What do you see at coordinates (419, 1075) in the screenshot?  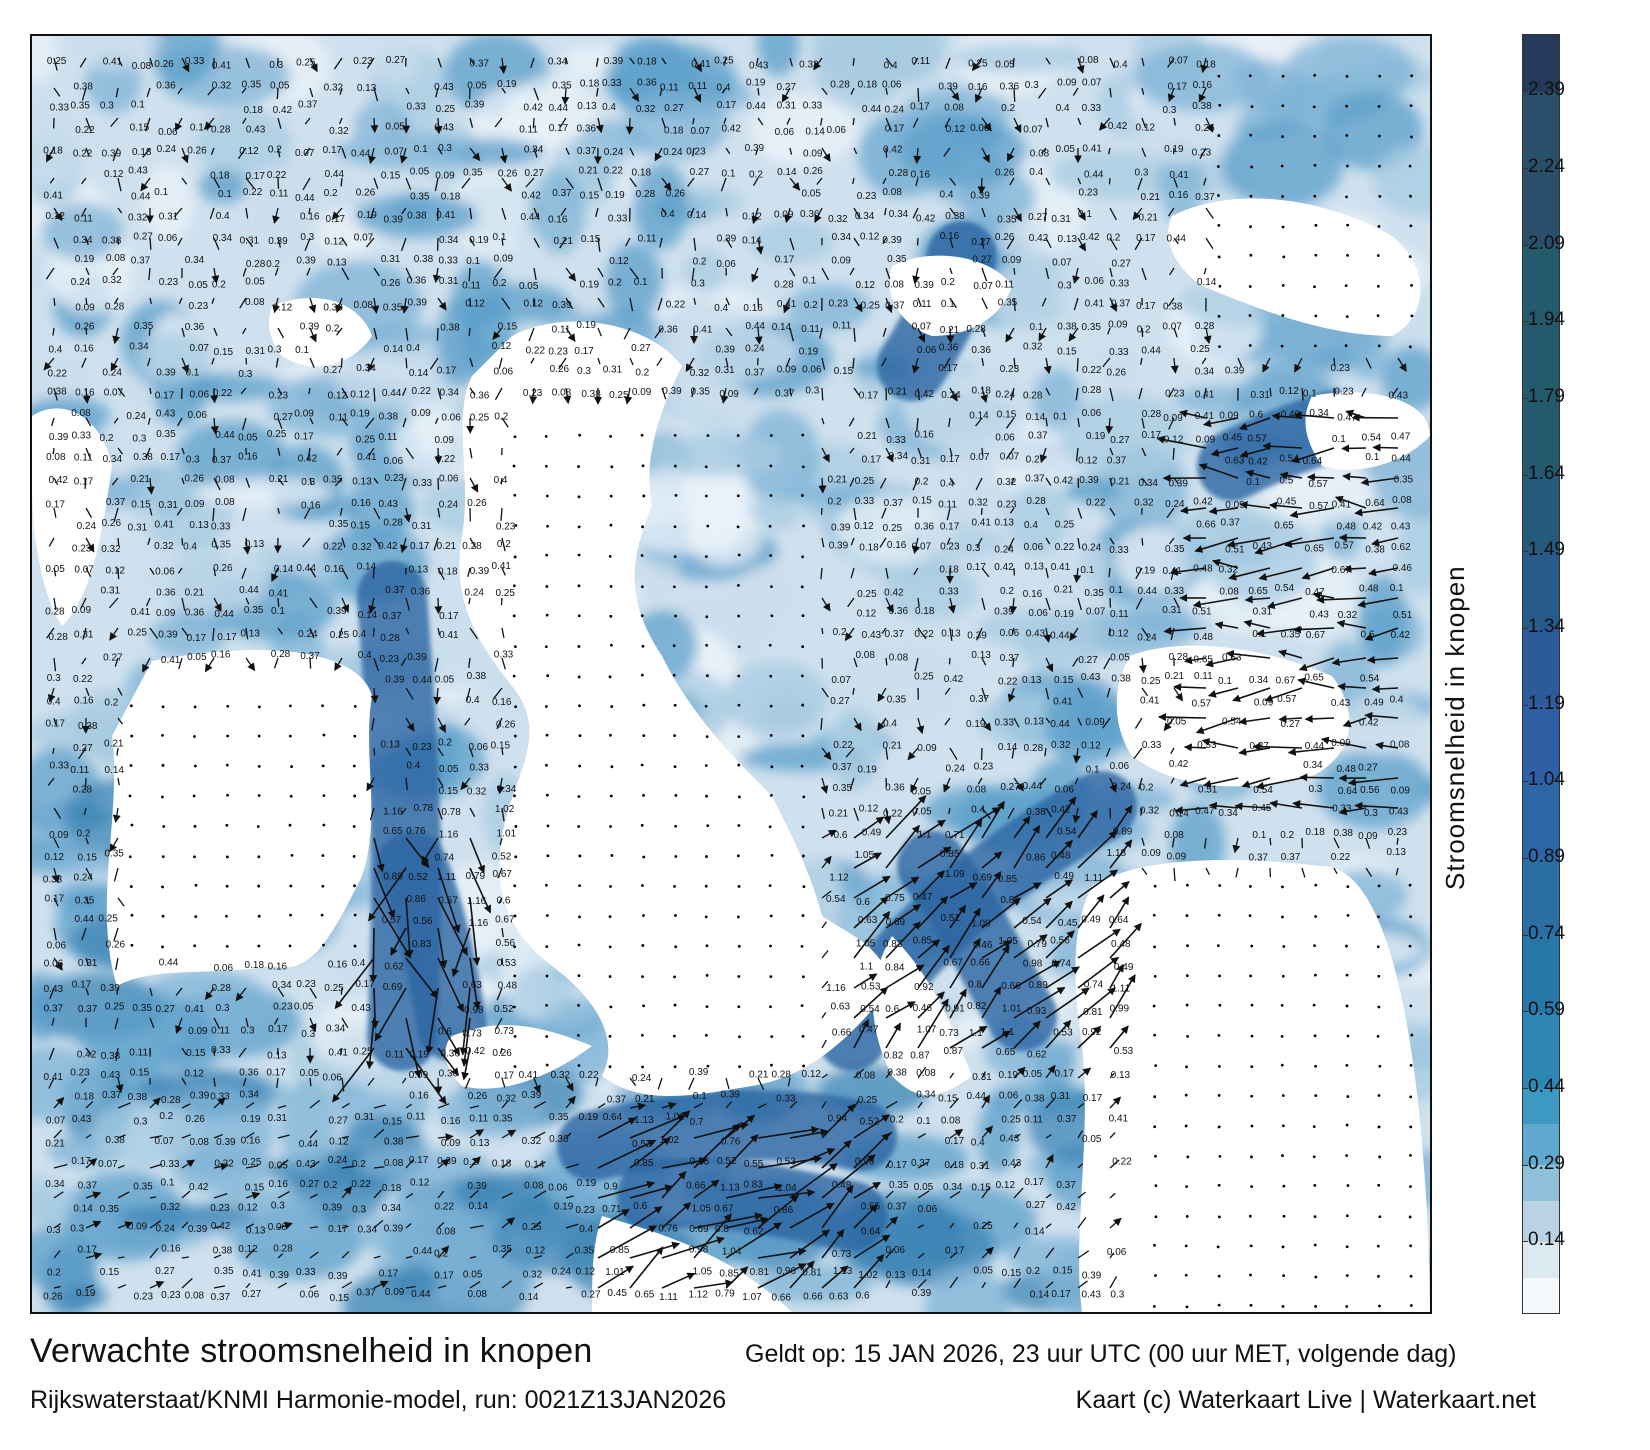 I see `speed-label: 0.09` at bounding box center [419, 1075].